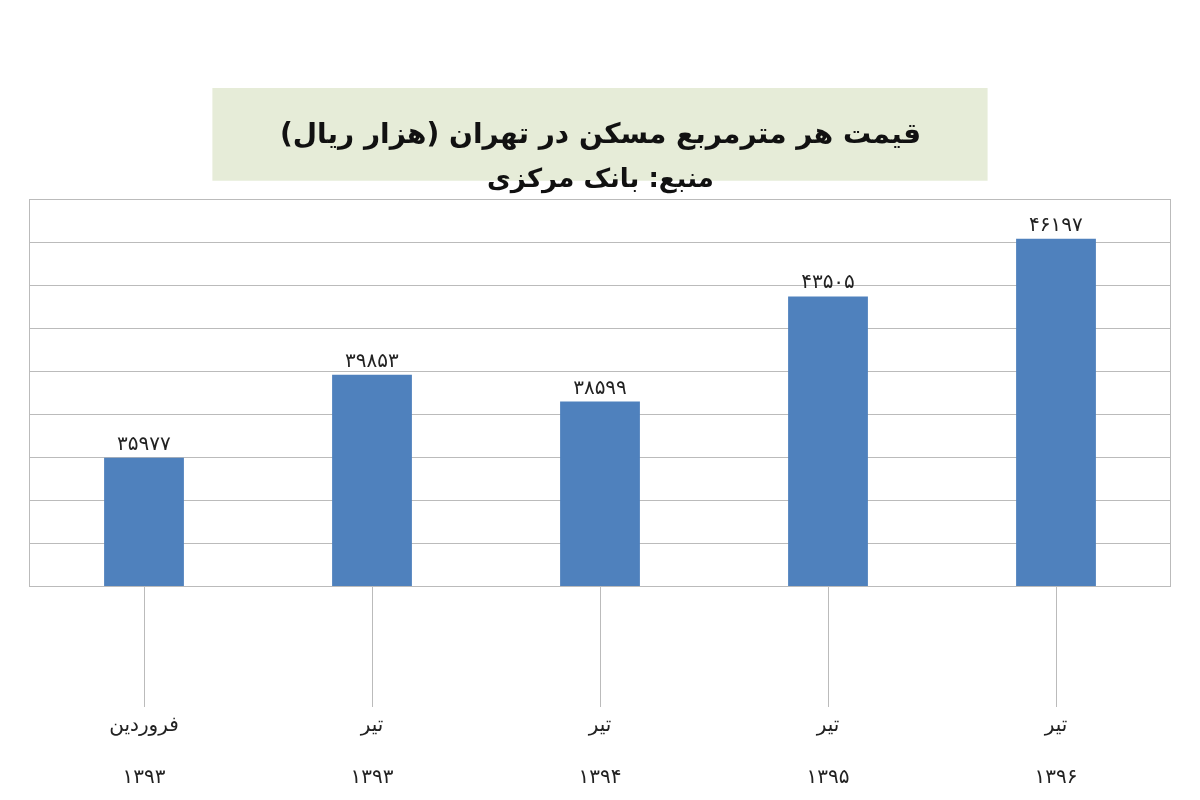  Describe the element at coordinates (828, 281) in the screenshot. I see `data-label: ۴۳۵۰۵` at that location.